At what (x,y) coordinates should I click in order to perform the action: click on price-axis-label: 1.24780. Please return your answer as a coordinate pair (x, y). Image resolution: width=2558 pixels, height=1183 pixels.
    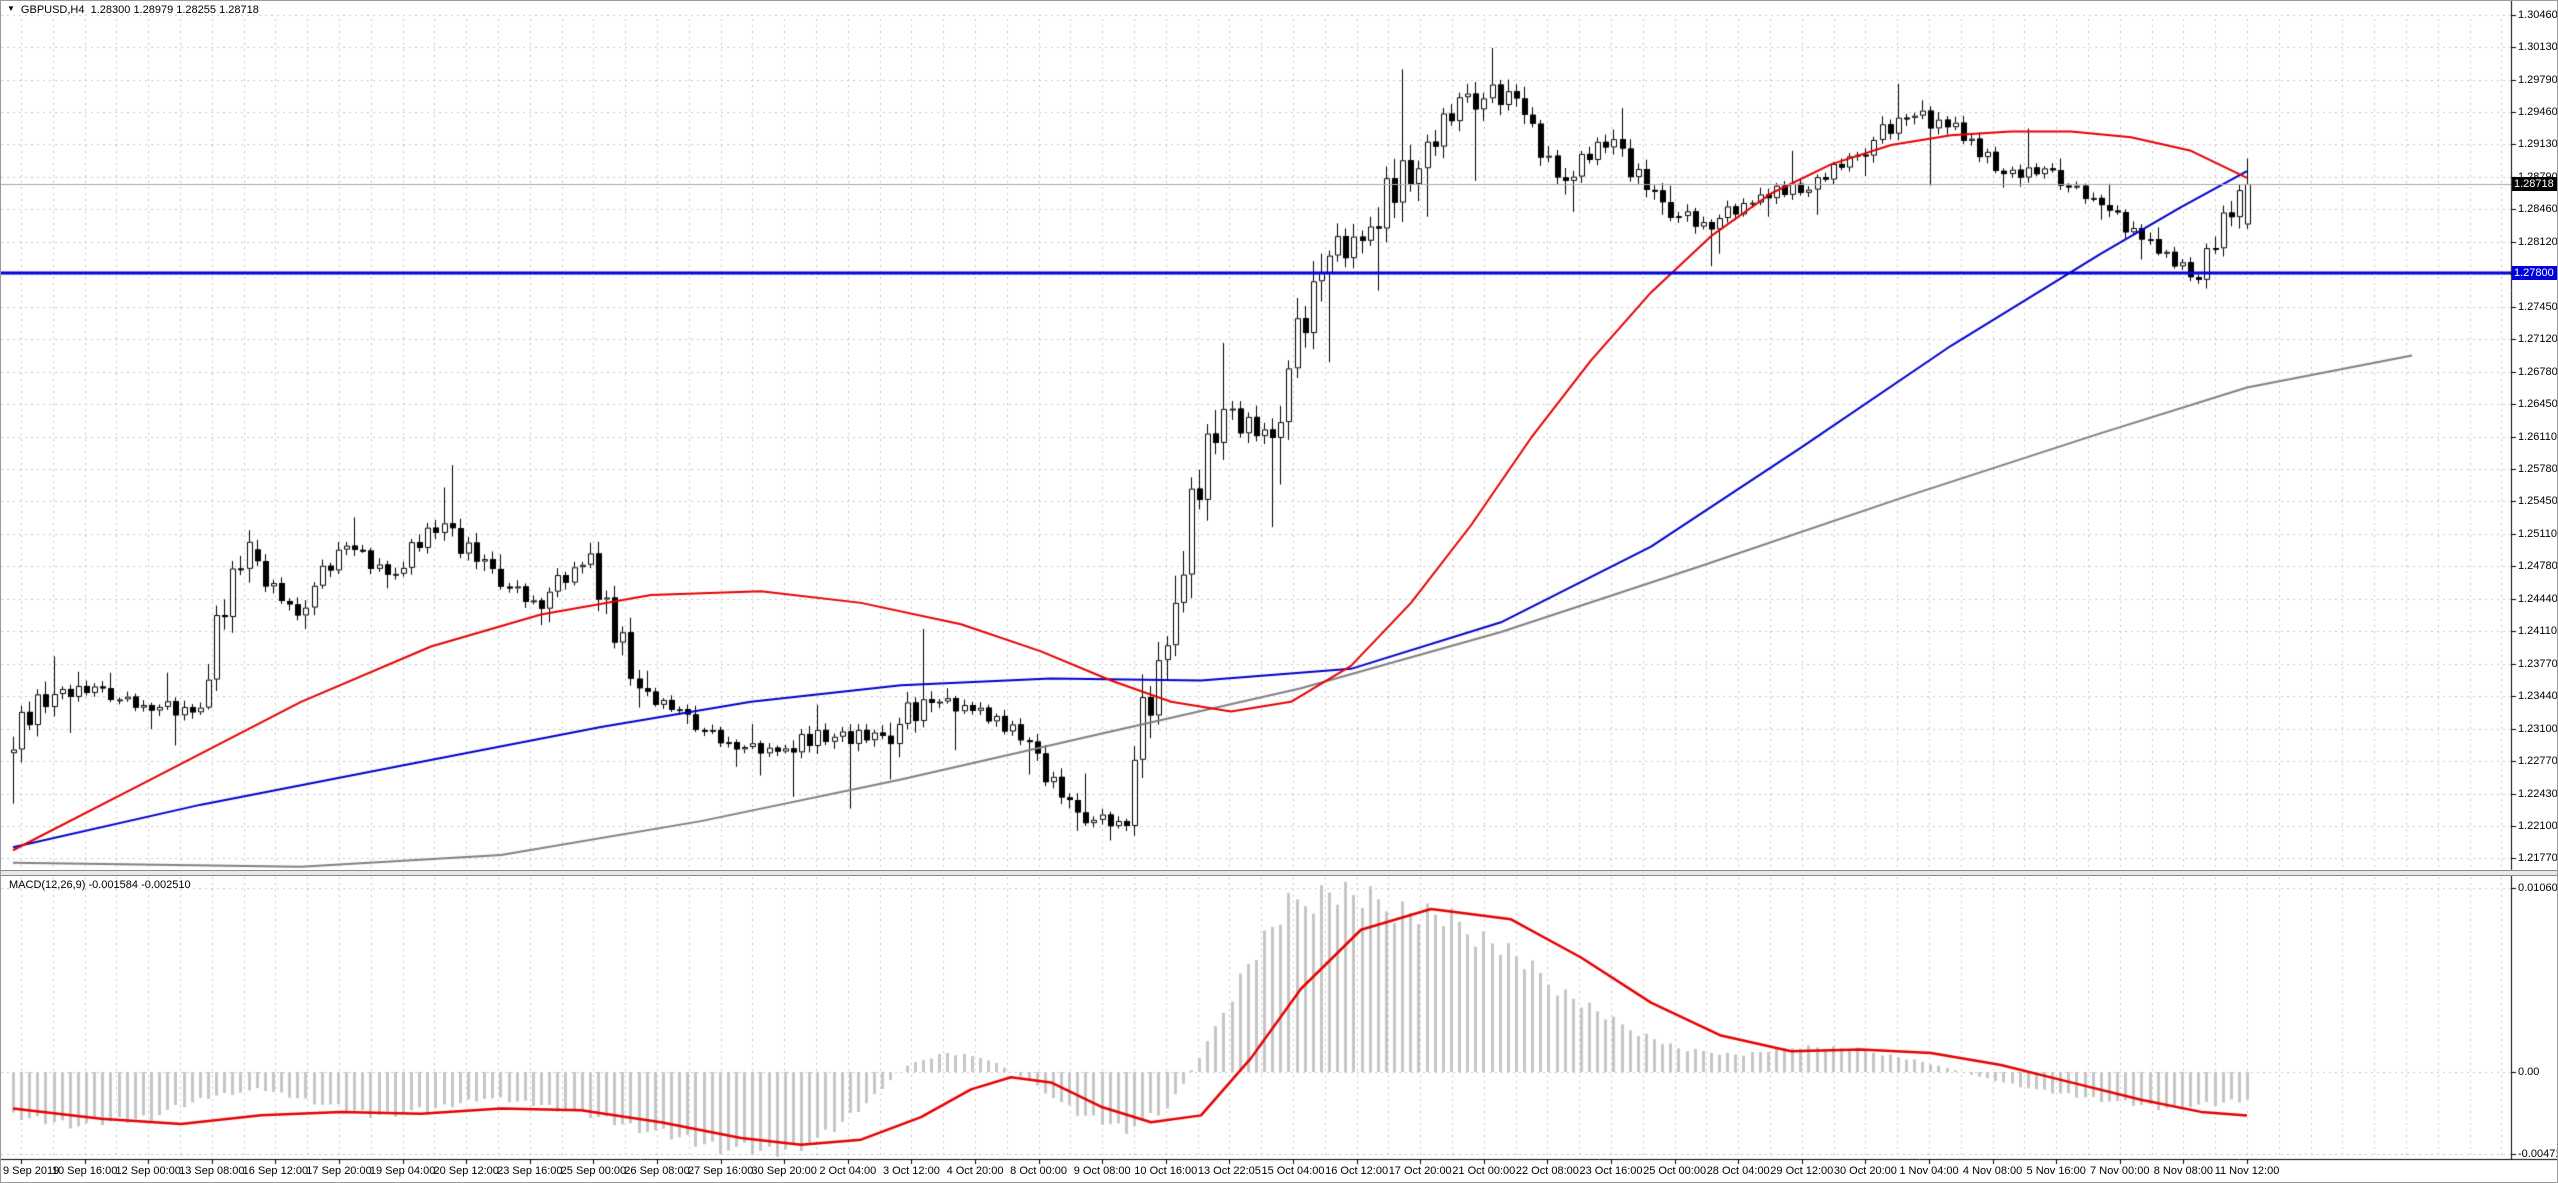
    Looking at the image, I should click on (2538, 566).